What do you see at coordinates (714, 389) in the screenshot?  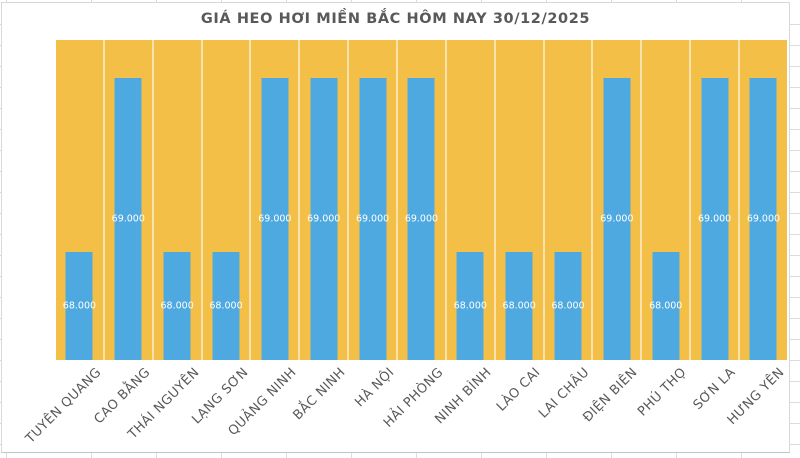 I see `x-axis-label: SƠN LA` at bounding box center [714, 389].